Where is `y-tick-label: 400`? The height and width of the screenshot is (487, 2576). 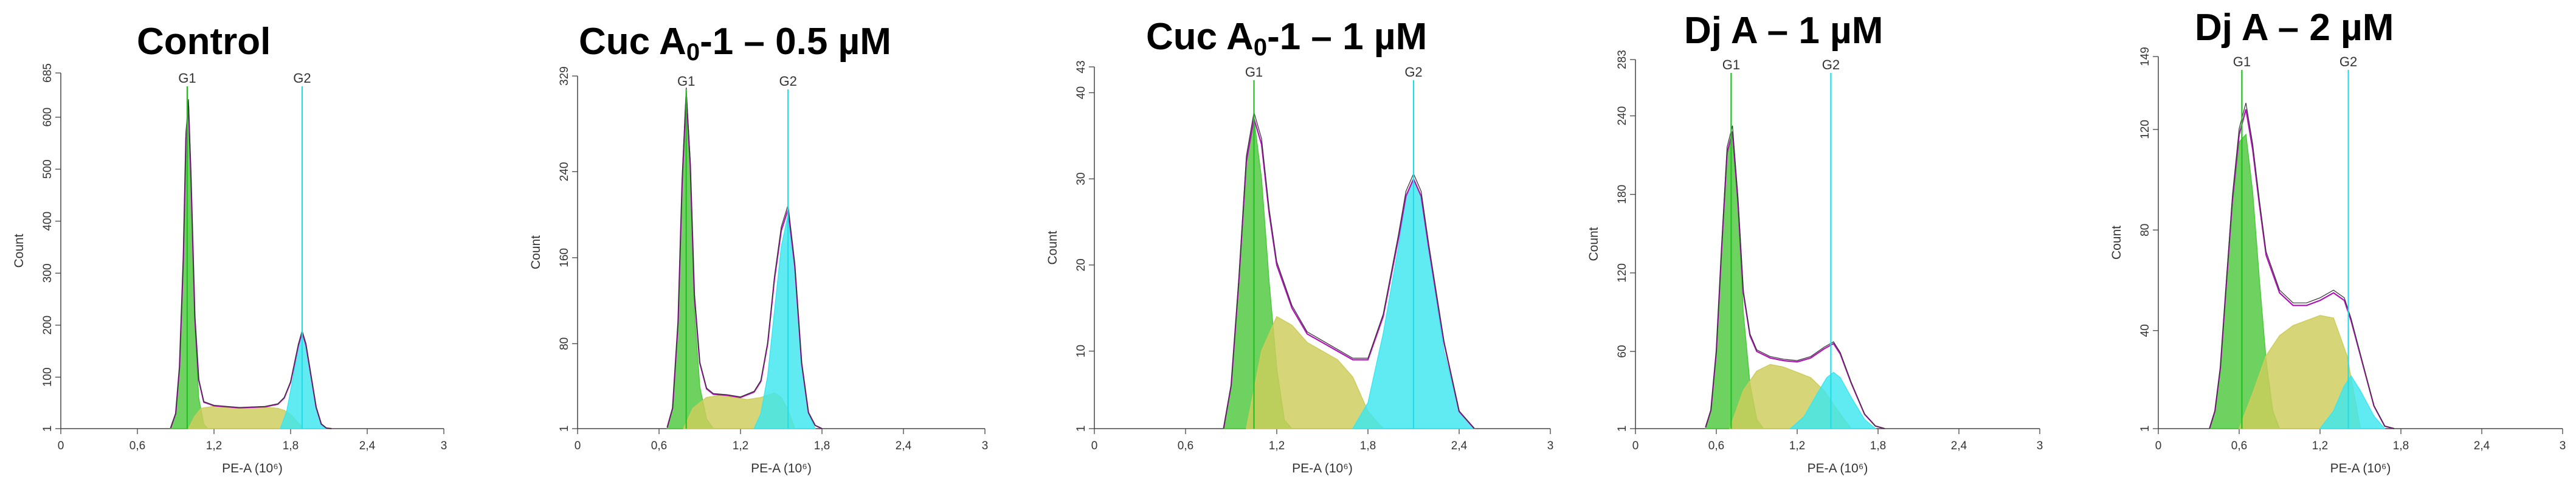 y-tick-label: 400 is located at coordinates (47, 221).